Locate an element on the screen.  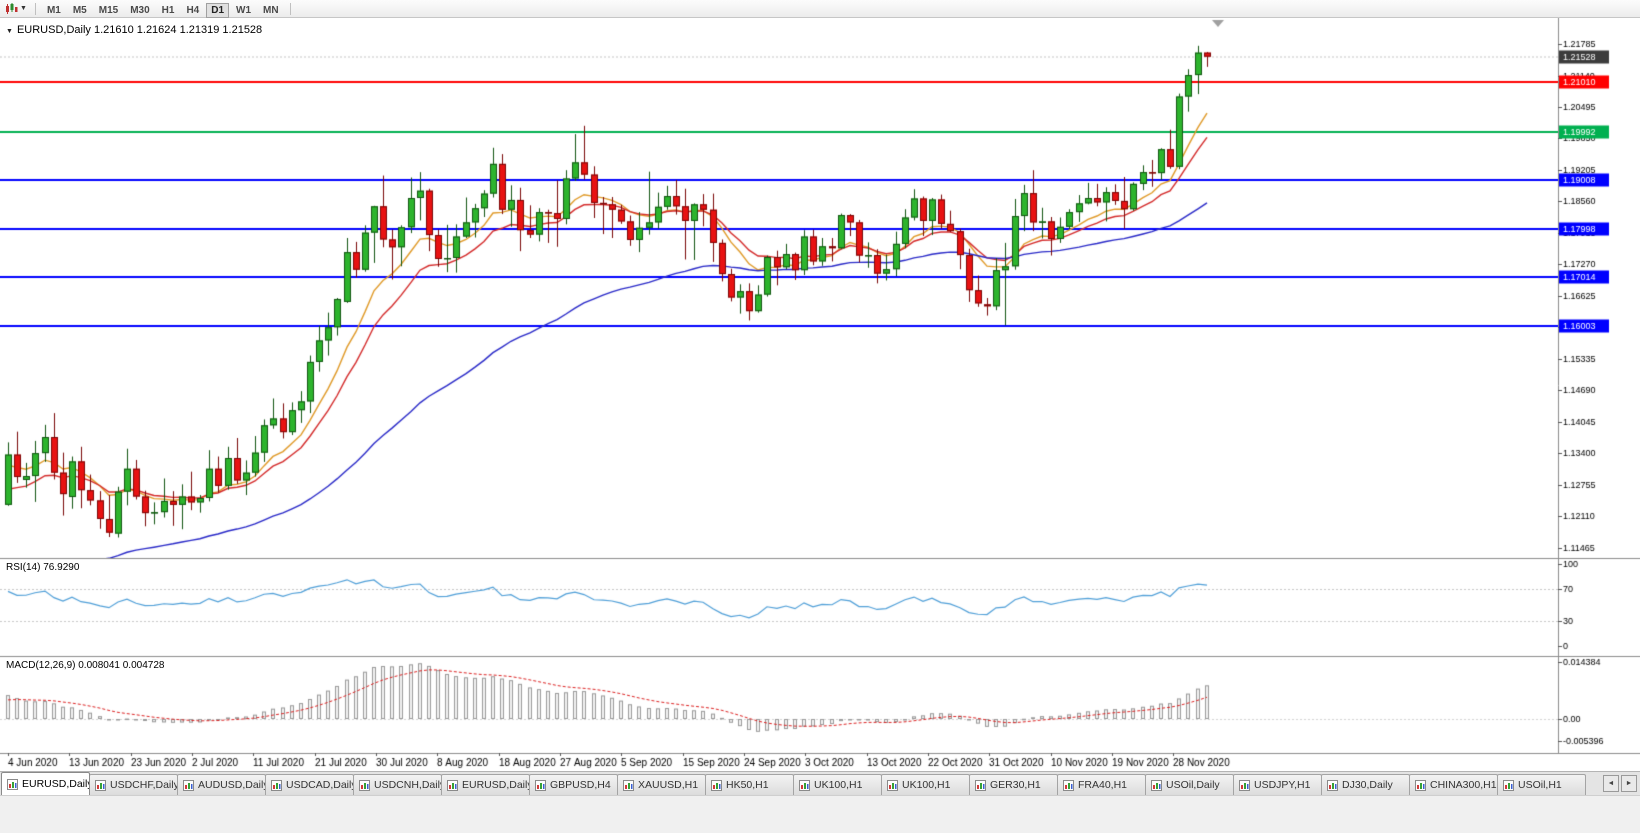
candlestick-chart-icon is located at coordinates (12, 8).